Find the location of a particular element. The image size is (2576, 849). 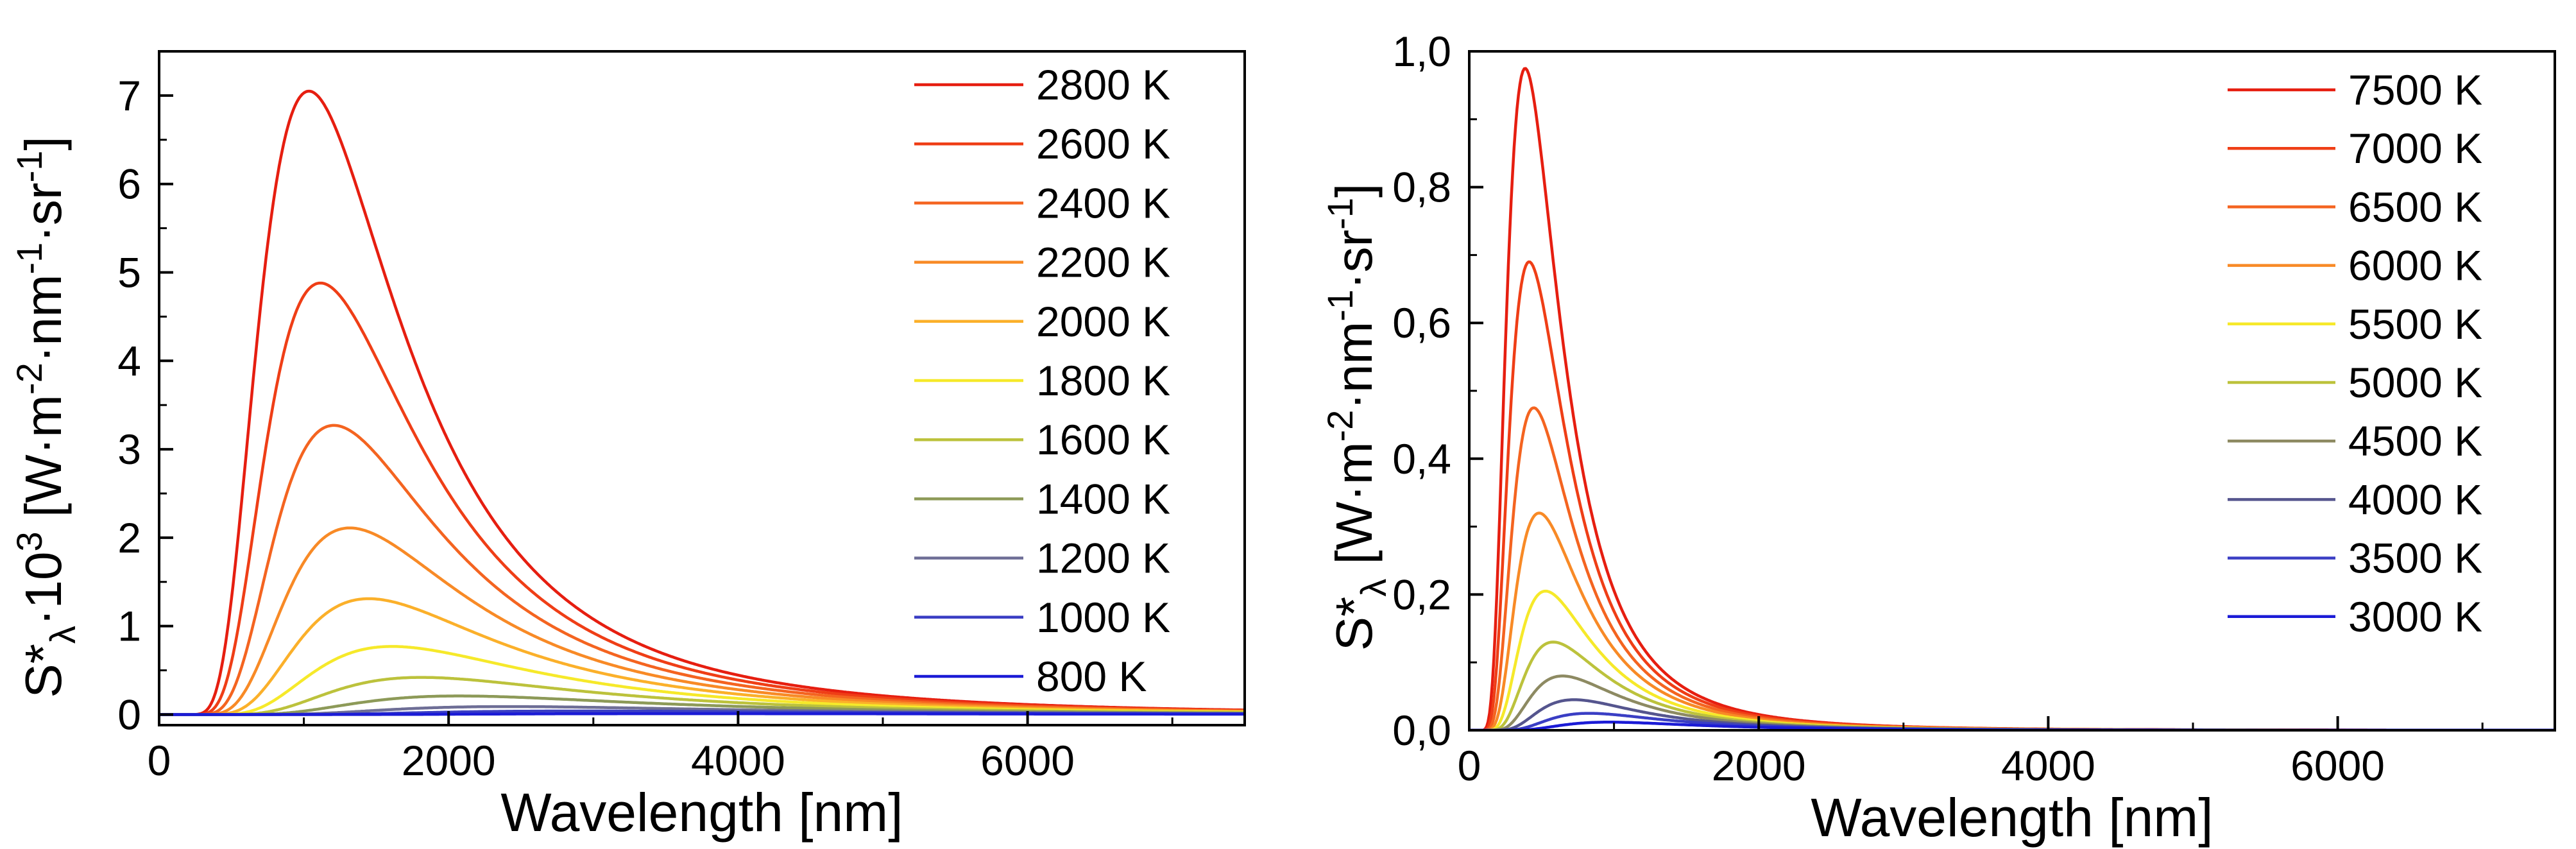

legend-label: 2400 K is located at coordinates (1103, 203).